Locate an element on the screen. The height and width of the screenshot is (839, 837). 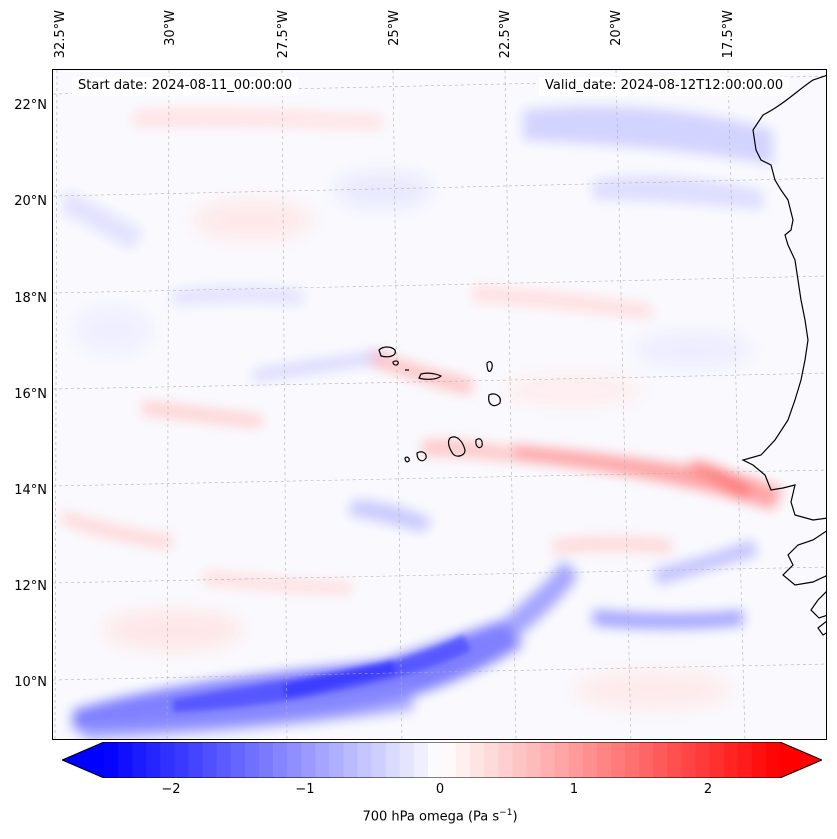
lon-label-27.5w: 27.5°W is located at coordinates (283, 34).